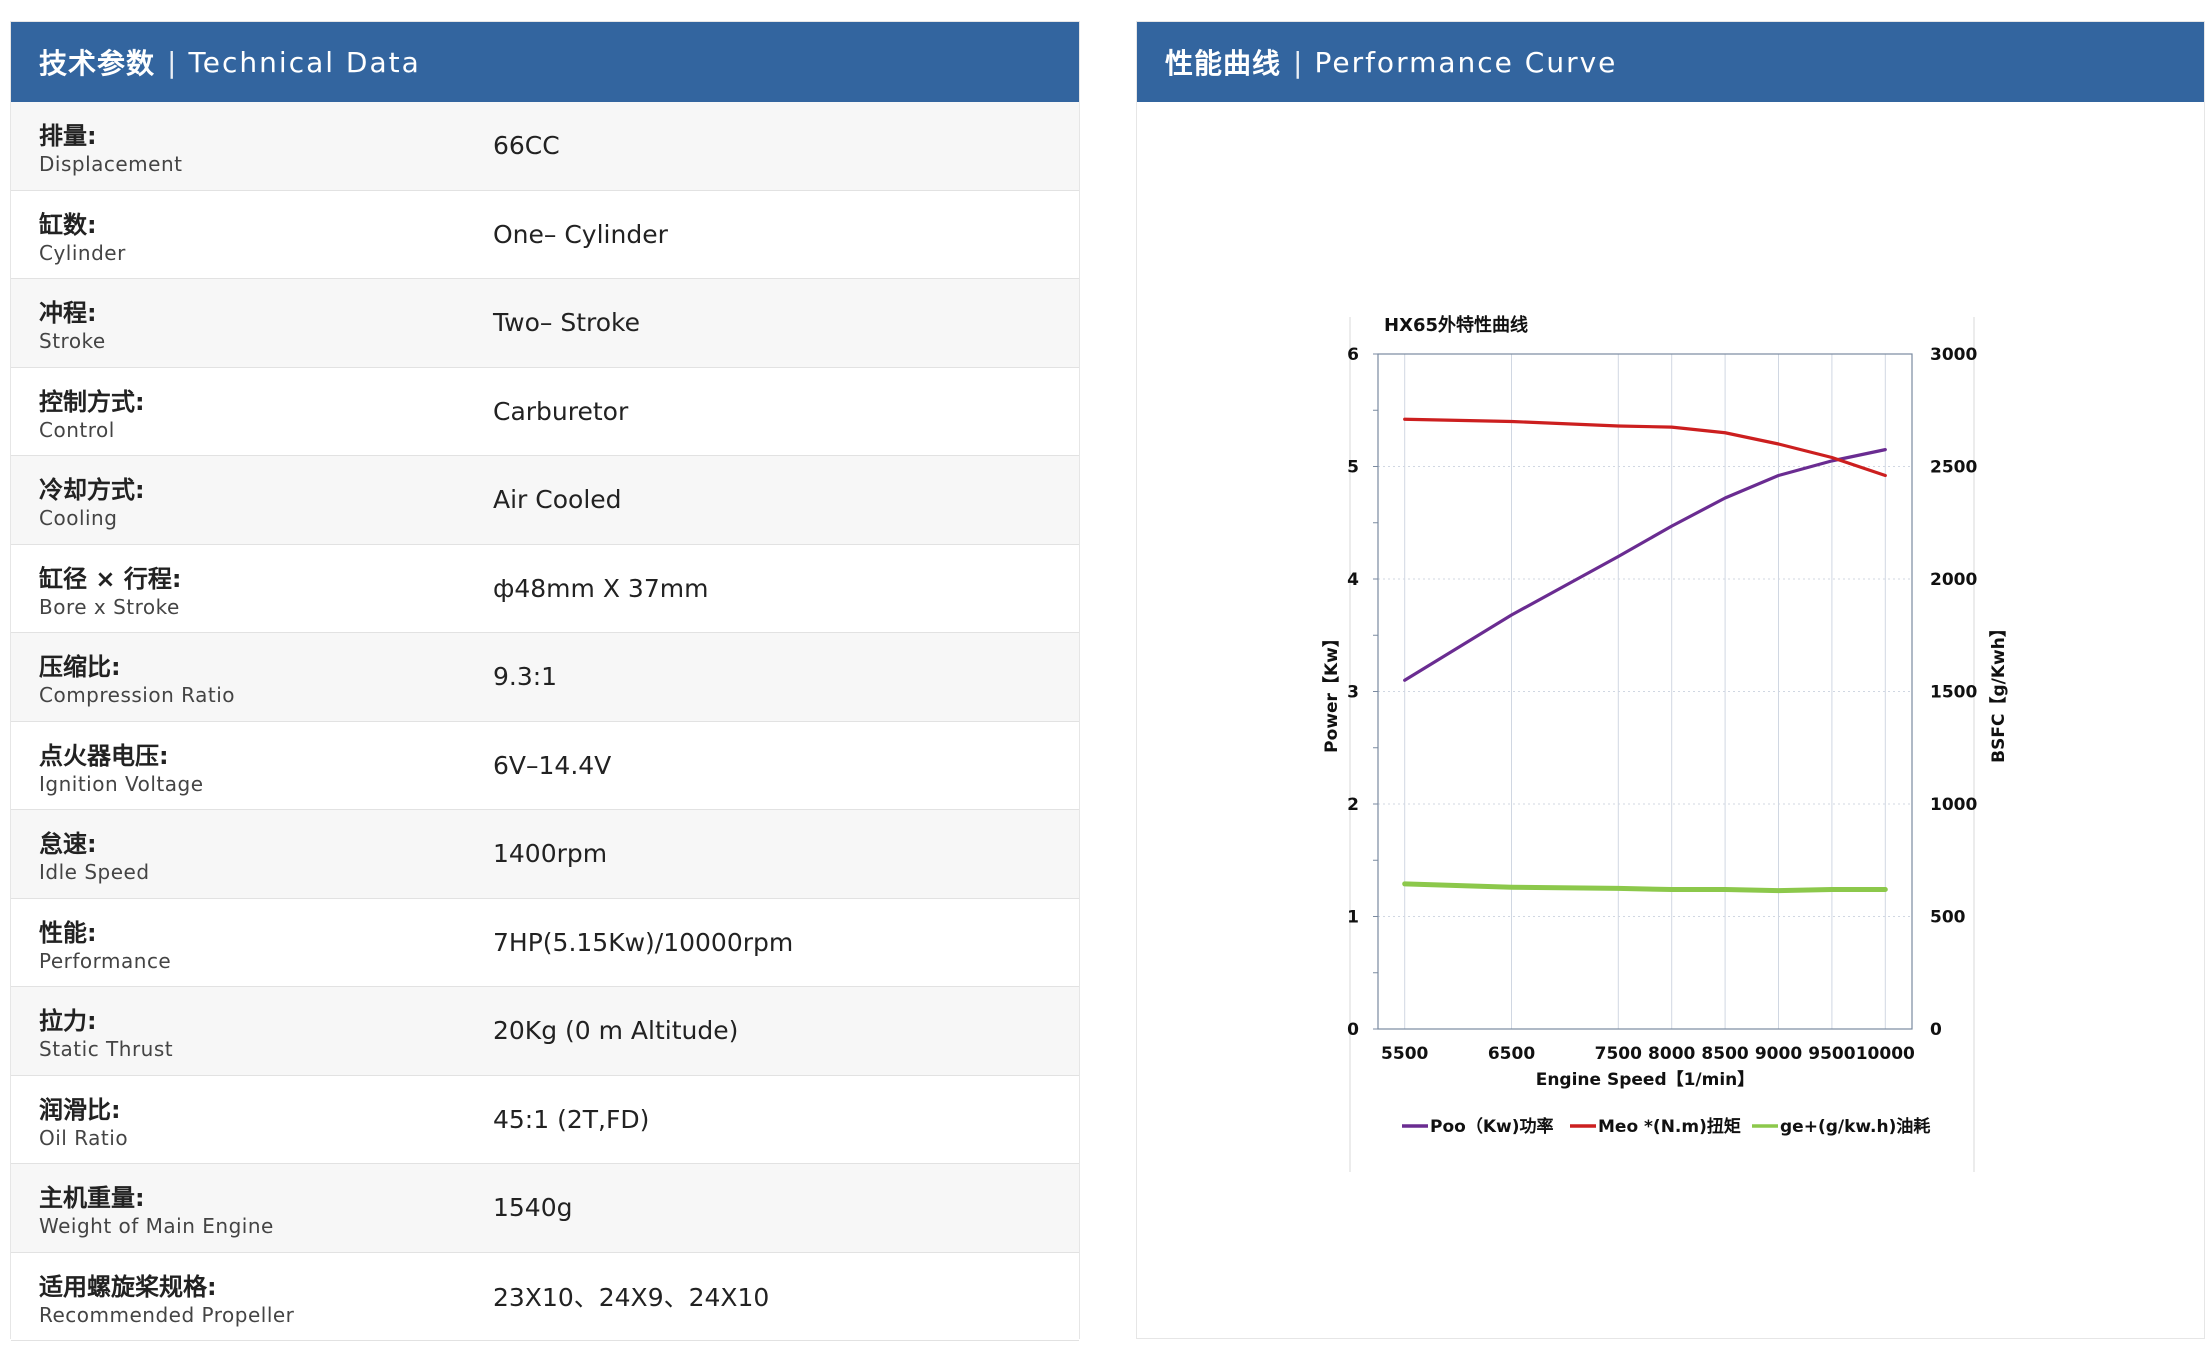 This screenshot has height=1360, width=2212. What do you see at coordinates (110, 578) in the screenshot?
I see `spec-label-cn: 缸径 × 行程:` at bounding box center [110, 578].